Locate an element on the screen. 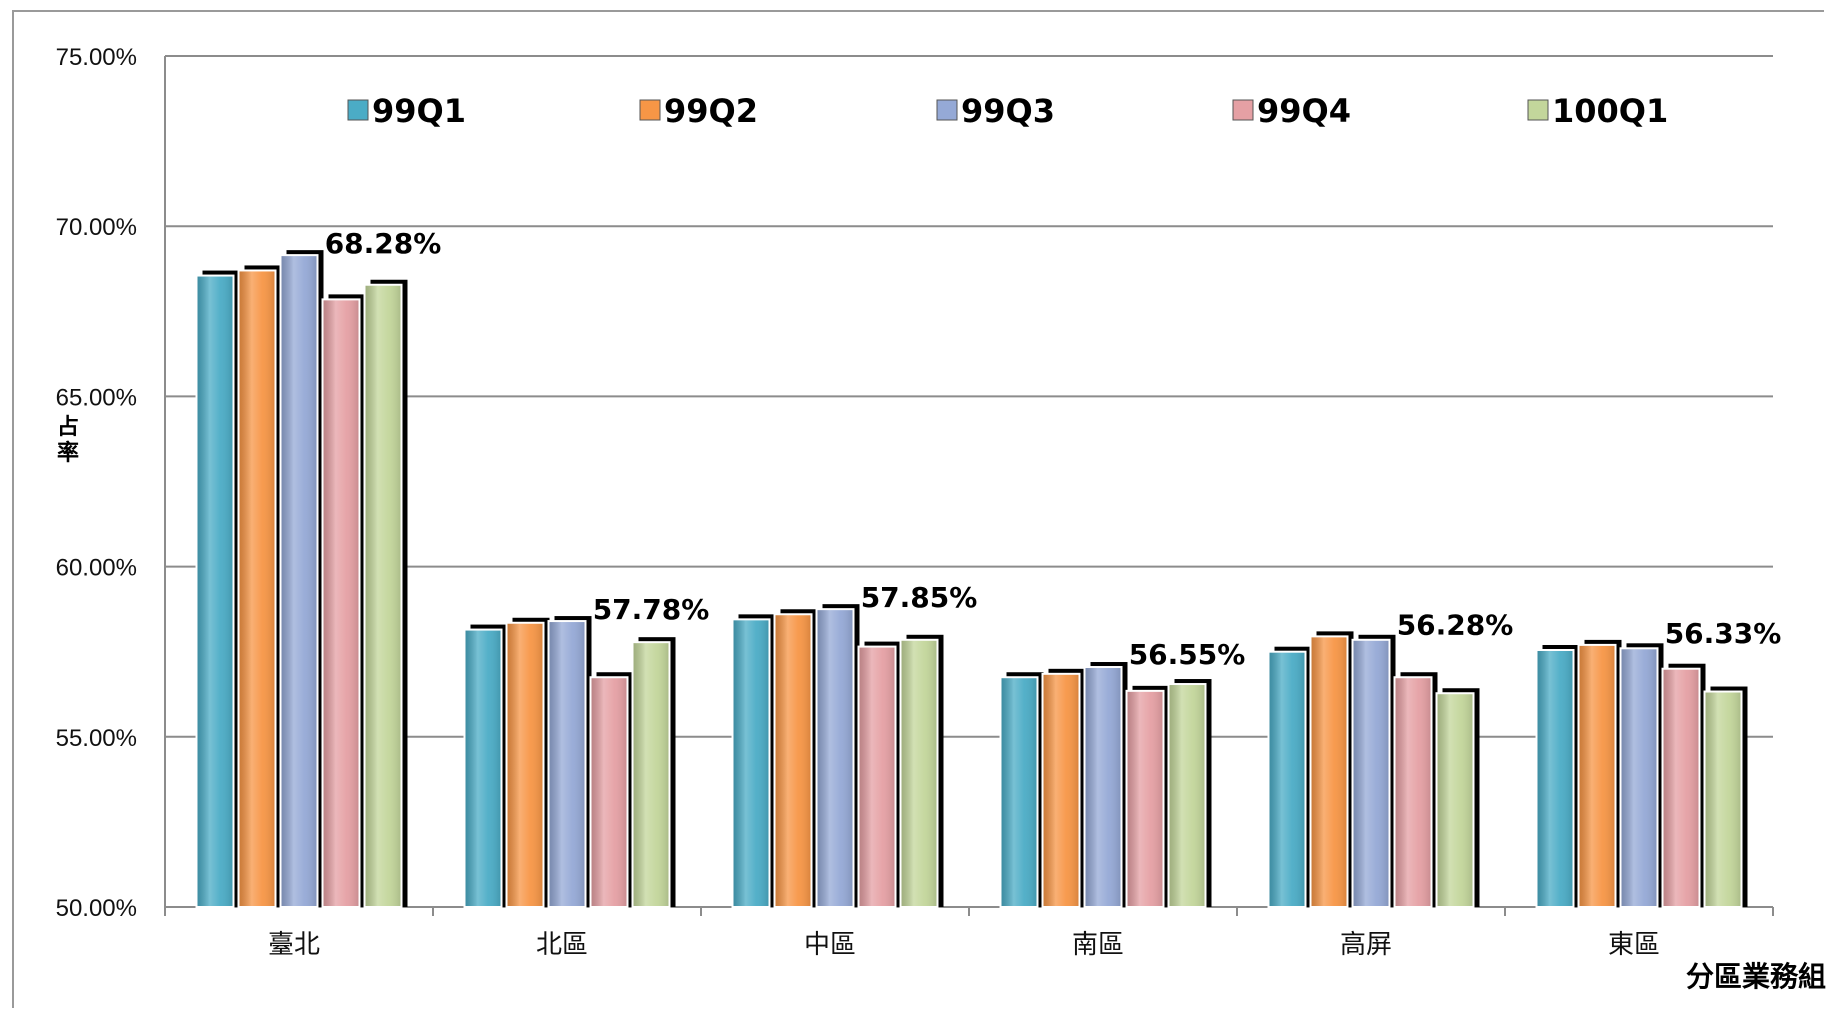  data-label: 57.78% is located at coordinates (651, 609).